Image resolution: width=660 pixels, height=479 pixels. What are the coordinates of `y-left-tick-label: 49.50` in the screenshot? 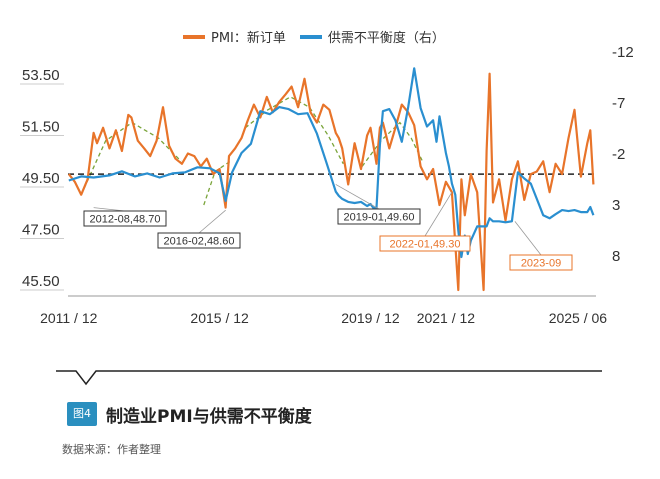 It's located at (41, 178).